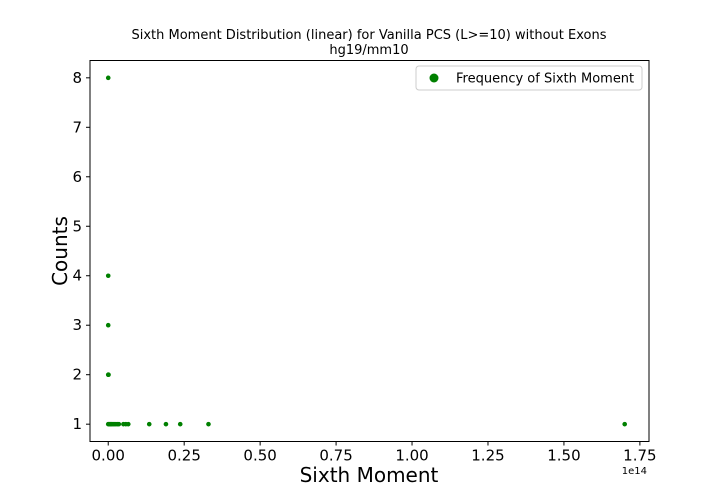  What do you see at coordinates (639, 456) in the screenshot?
I see `x-tick-label: 1.75` at bounding box center [639, 456].